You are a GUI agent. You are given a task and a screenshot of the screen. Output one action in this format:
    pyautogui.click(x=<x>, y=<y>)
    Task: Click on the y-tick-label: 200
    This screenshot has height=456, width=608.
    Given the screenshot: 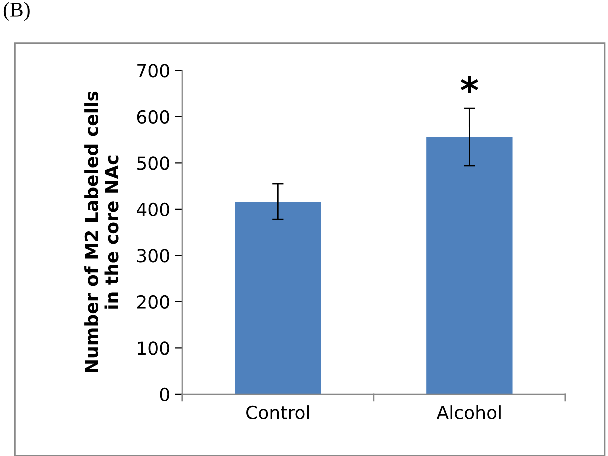 What is the action you would take?
    pyautogui.click(x=153, y=302)
    